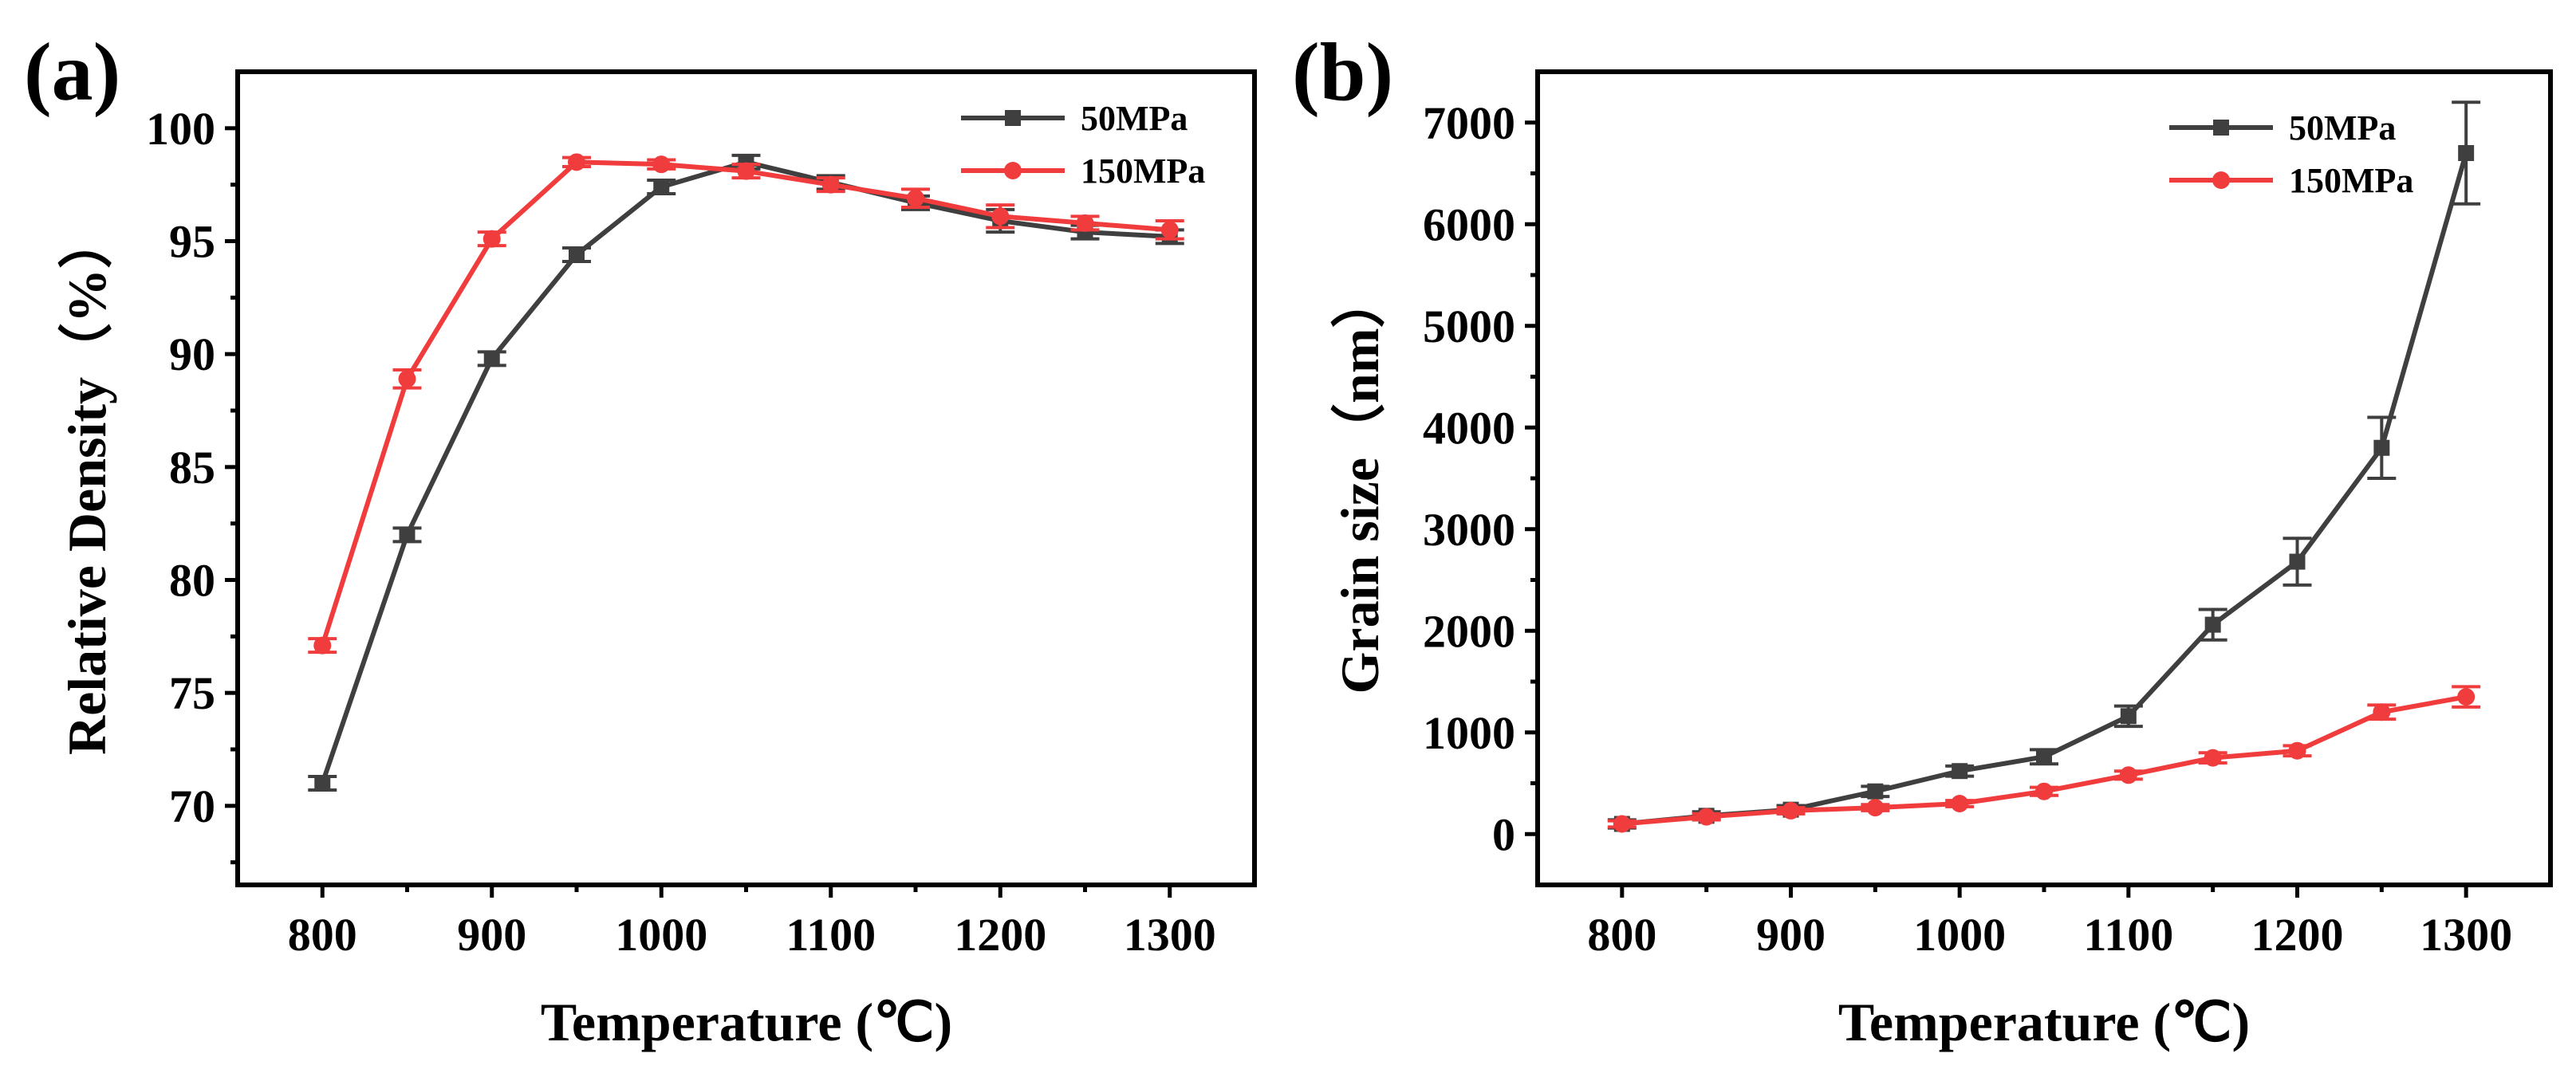  Describe the element at coordinates (192, 467) in the screenshot. I see `y-tick-label: 85` at that location.